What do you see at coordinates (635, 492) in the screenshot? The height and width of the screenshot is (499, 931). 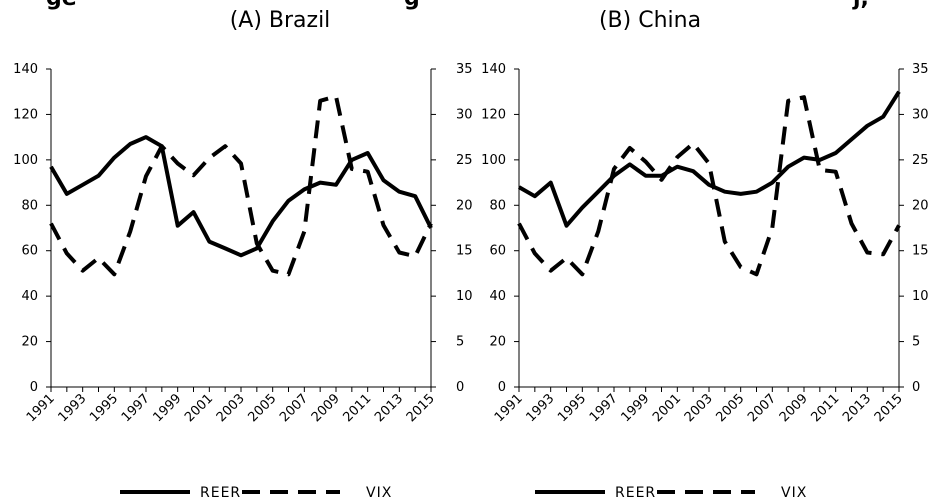 I see `panel-b-legend-reer-label: REER` at bounding box center [635, 492].